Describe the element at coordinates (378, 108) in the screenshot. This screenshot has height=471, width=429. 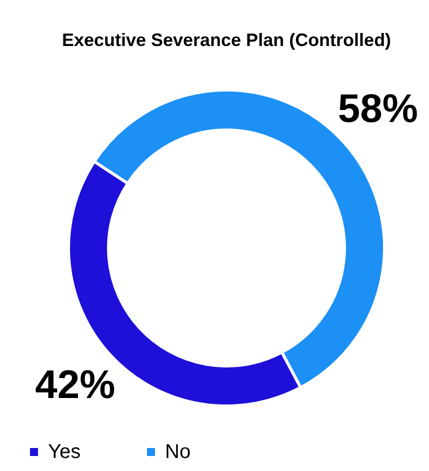
I see `data-label: 58%` at that location.